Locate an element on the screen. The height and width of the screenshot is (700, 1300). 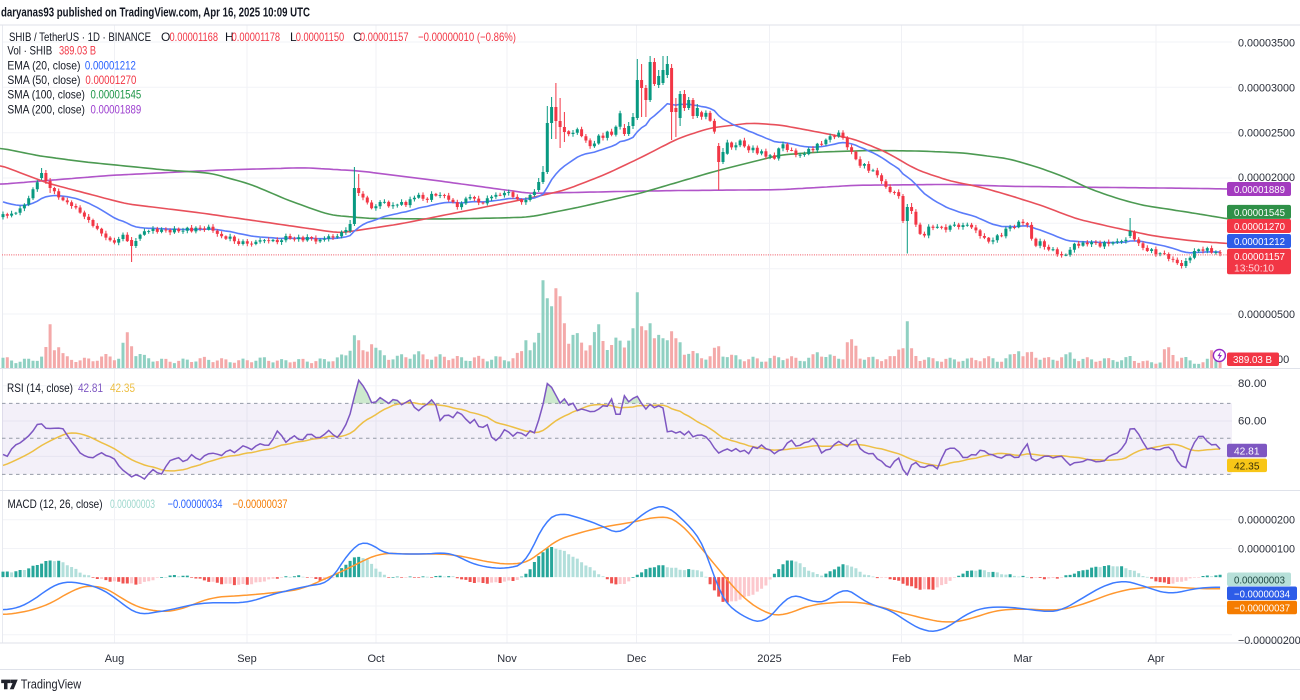
svg-text: Oct is located at coordinates (375, 659).